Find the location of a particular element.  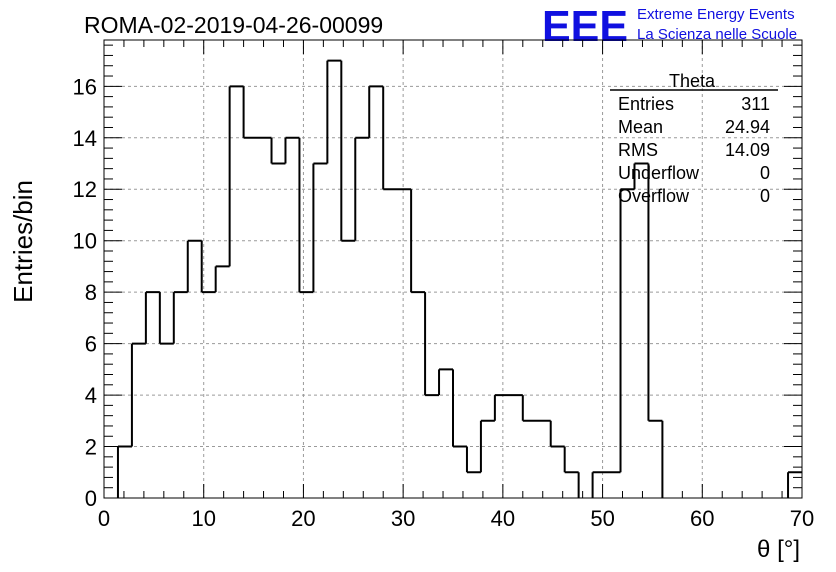

stats-row: Underflow 0 is located at coordinates (694, 173).